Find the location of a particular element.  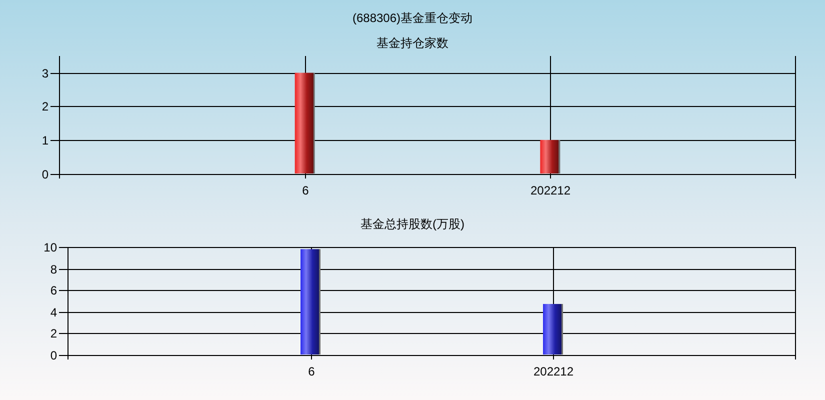

ytick-label: 4 is located at coordinates (53, 313).